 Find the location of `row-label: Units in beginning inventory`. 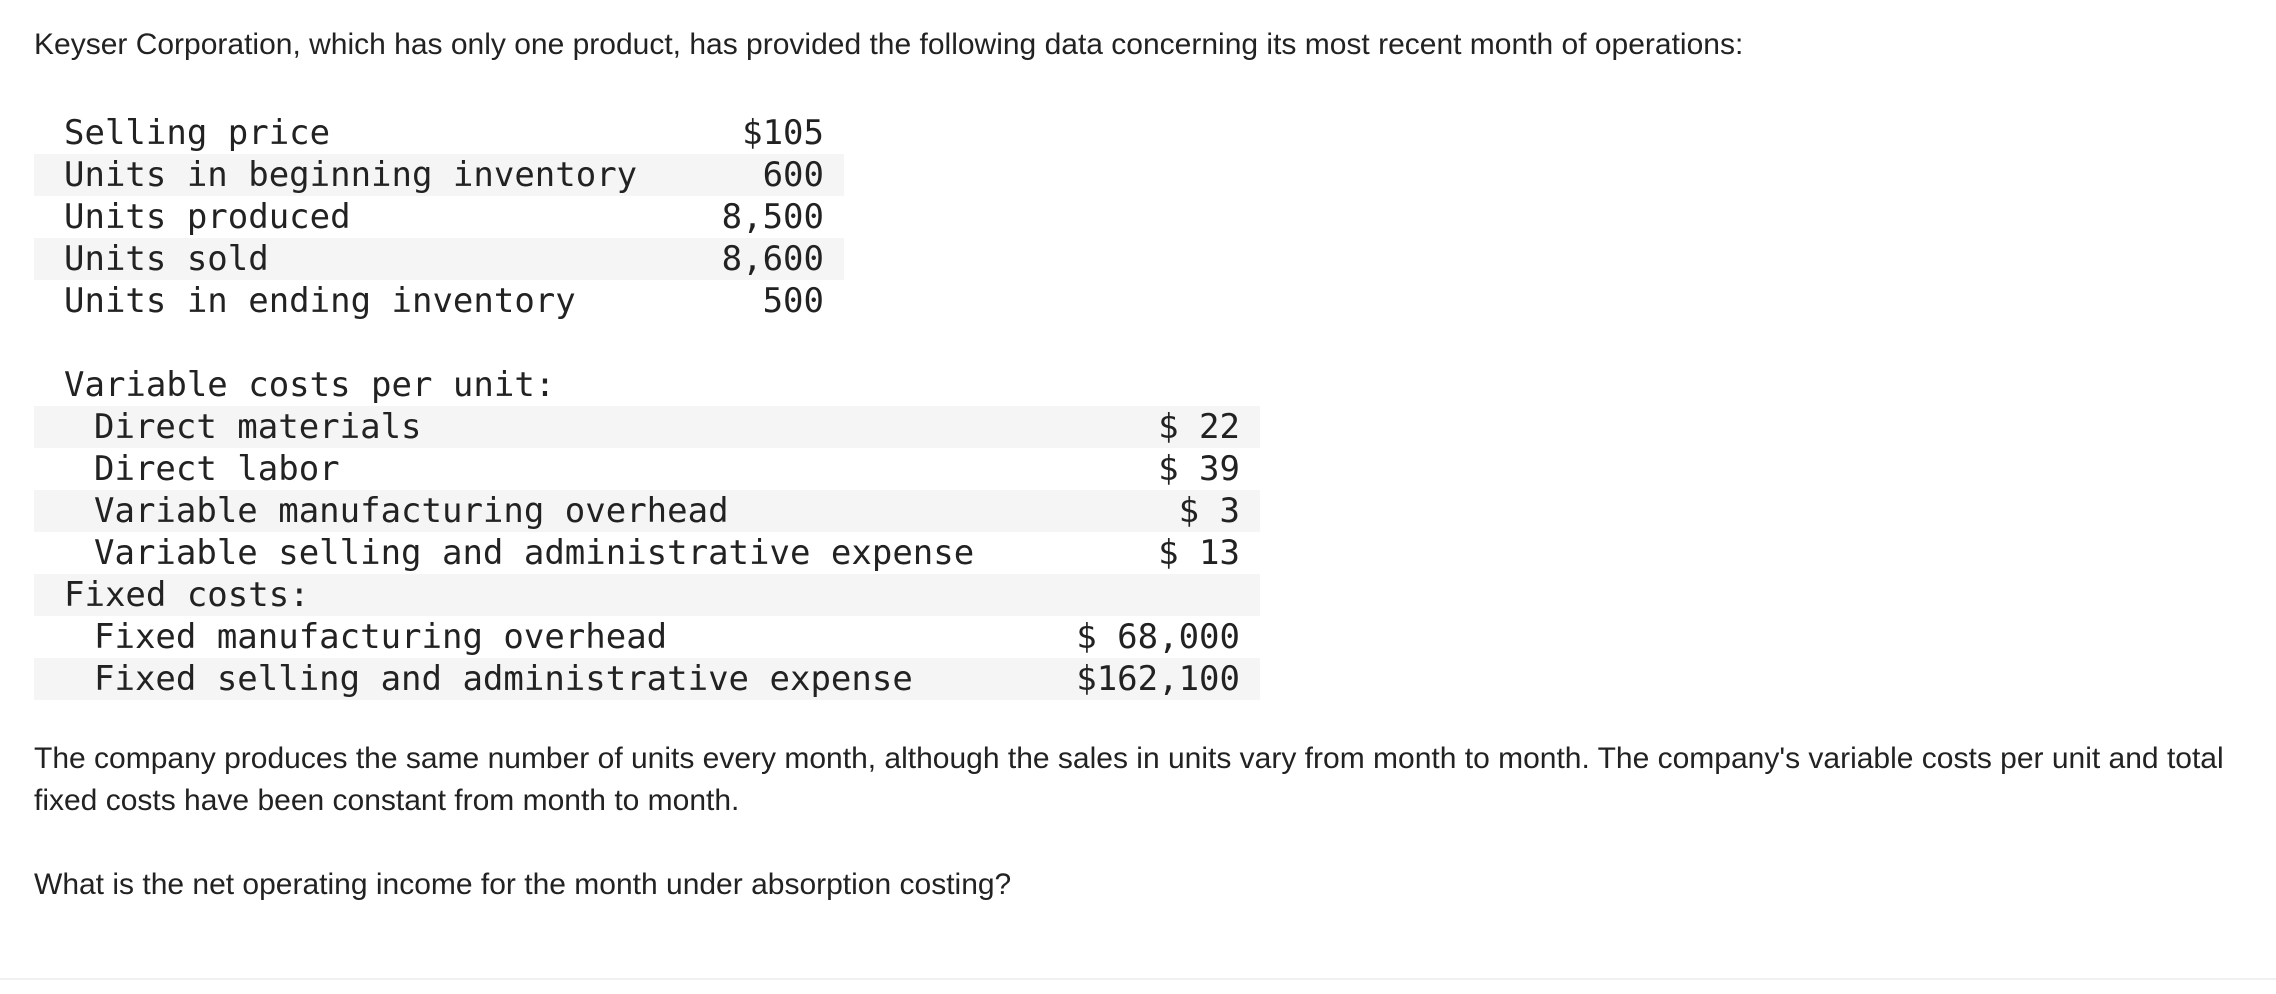

row-label: Units in beginning inventory is located at coordinates (369, 175).